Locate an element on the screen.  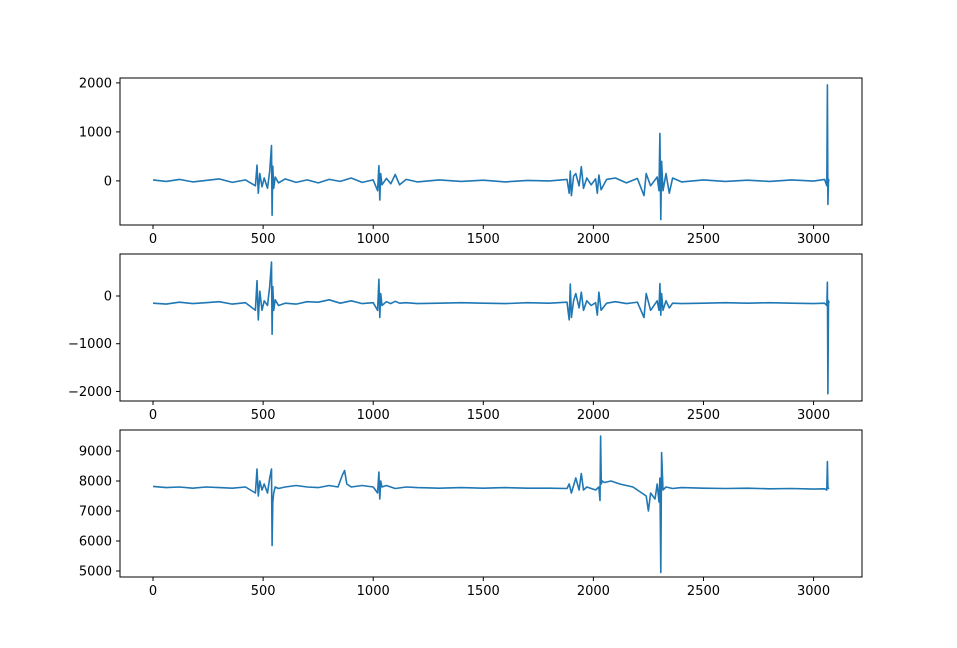
series-line-middle is located at coordinates (491, 328).